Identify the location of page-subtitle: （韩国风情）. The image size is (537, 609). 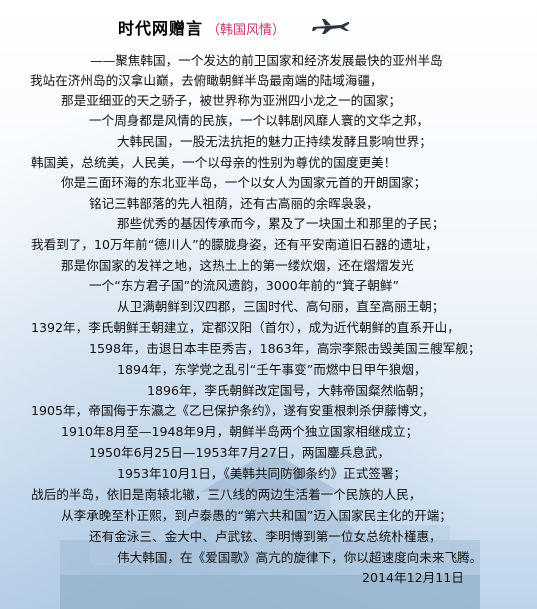
(246, 30).